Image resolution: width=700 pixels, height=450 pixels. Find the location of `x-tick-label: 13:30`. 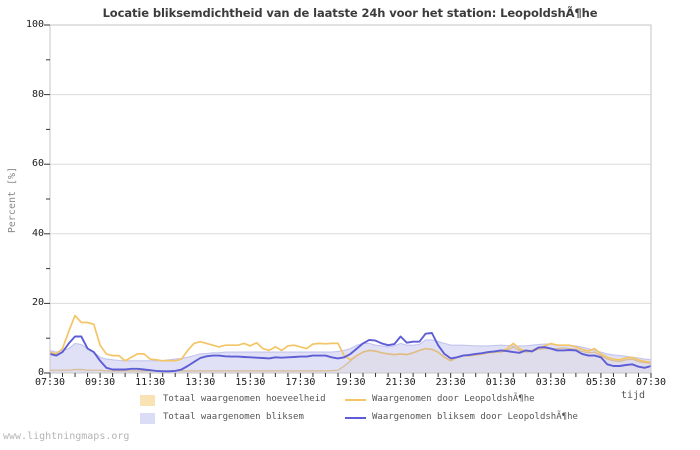

x-tick-label: 13:30 is located at coordinates (200, 382).